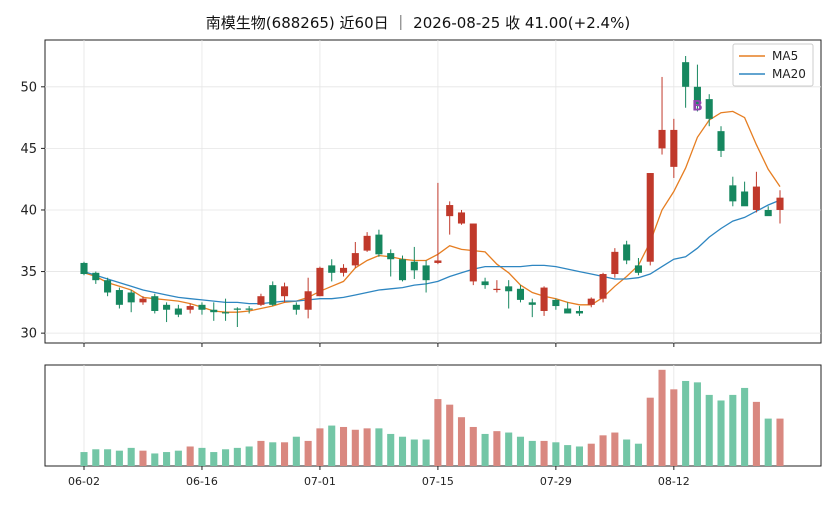 This screenshot has height=506, width=836. Describe the element at coordinates (320, 481) in the screenshot. I see `x-tick-label: 07-01` at that location.